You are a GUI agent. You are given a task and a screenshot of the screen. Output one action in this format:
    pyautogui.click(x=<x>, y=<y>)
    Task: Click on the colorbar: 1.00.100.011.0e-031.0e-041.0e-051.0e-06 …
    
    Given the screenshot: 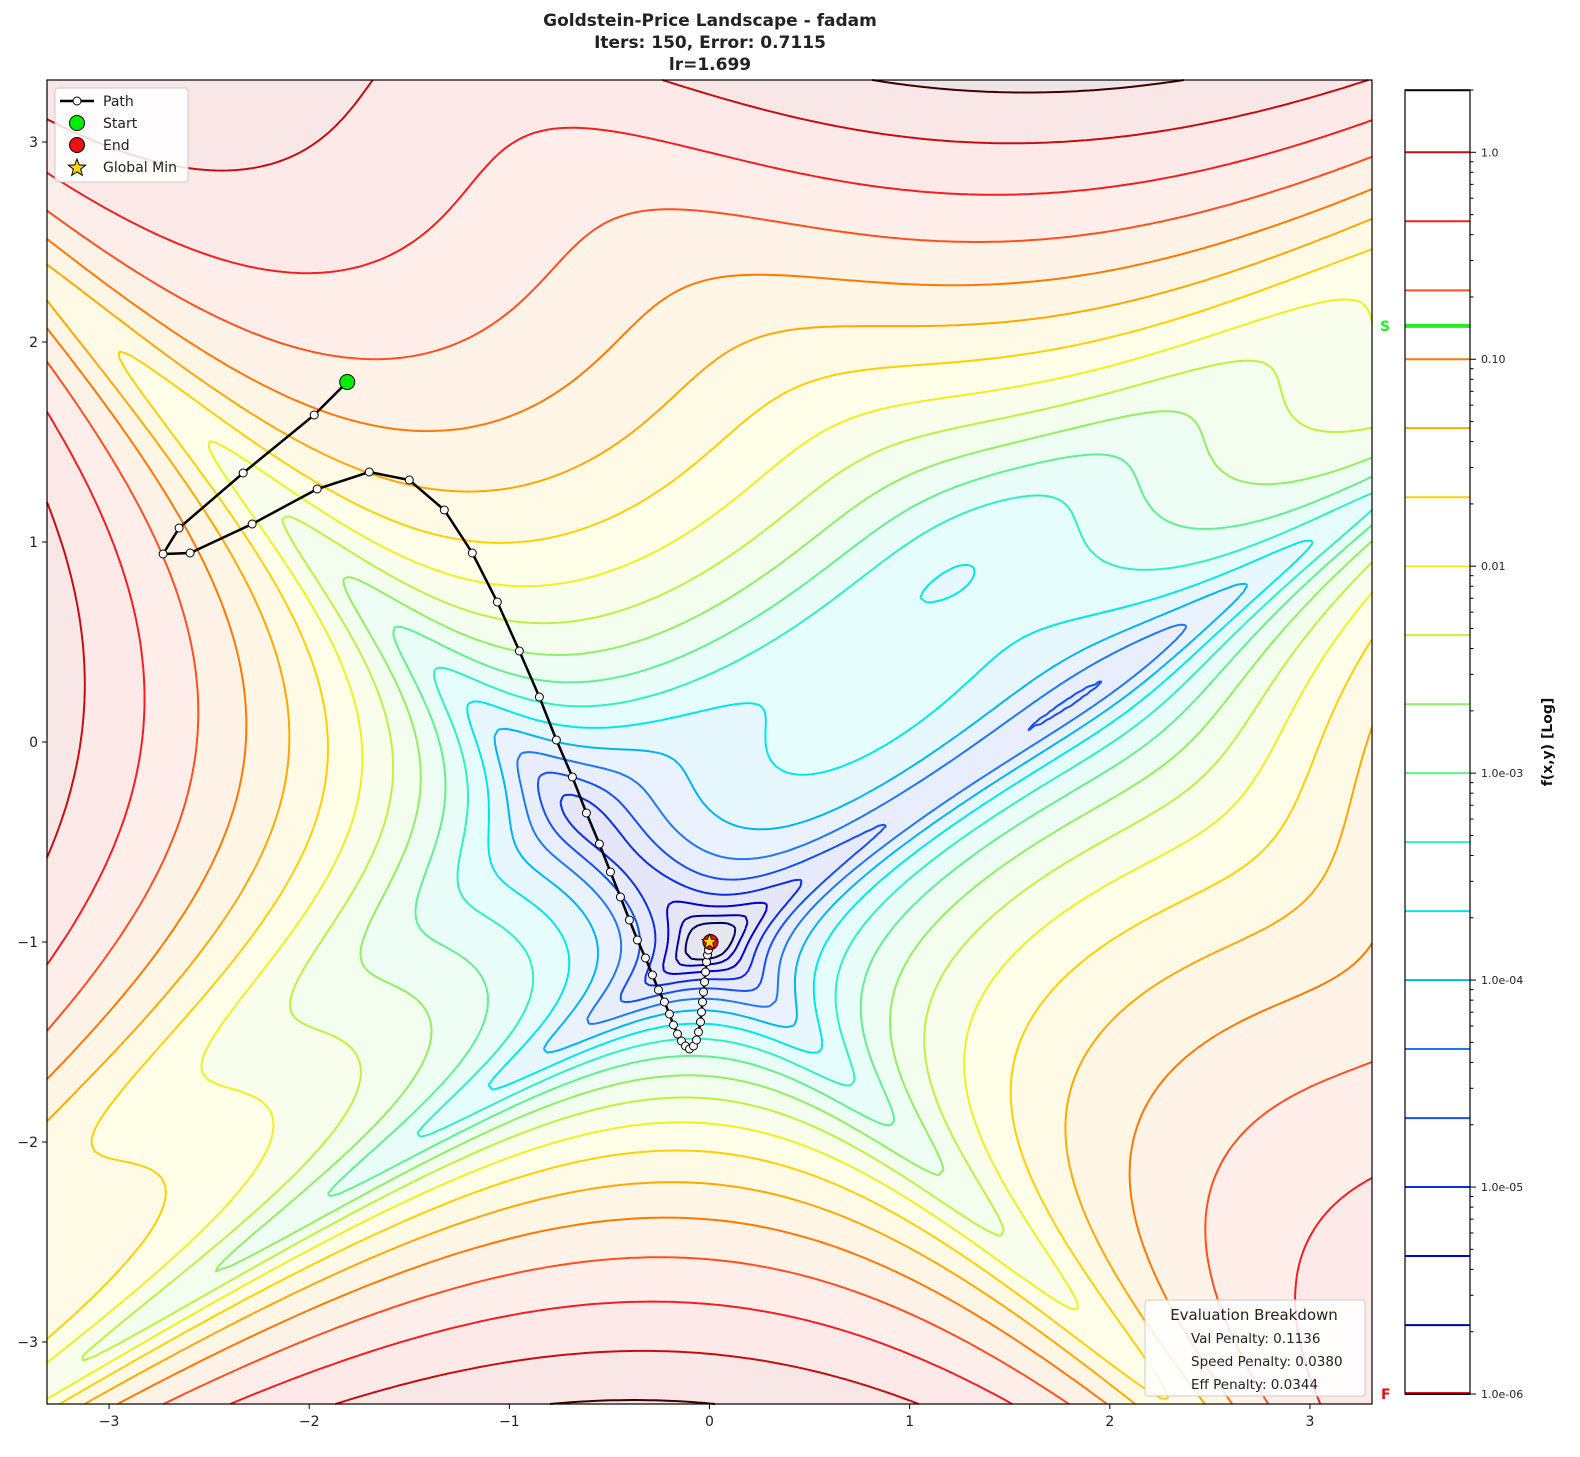 What is the action you would take?
    pyautogui.click(x=1468, y=746)
    